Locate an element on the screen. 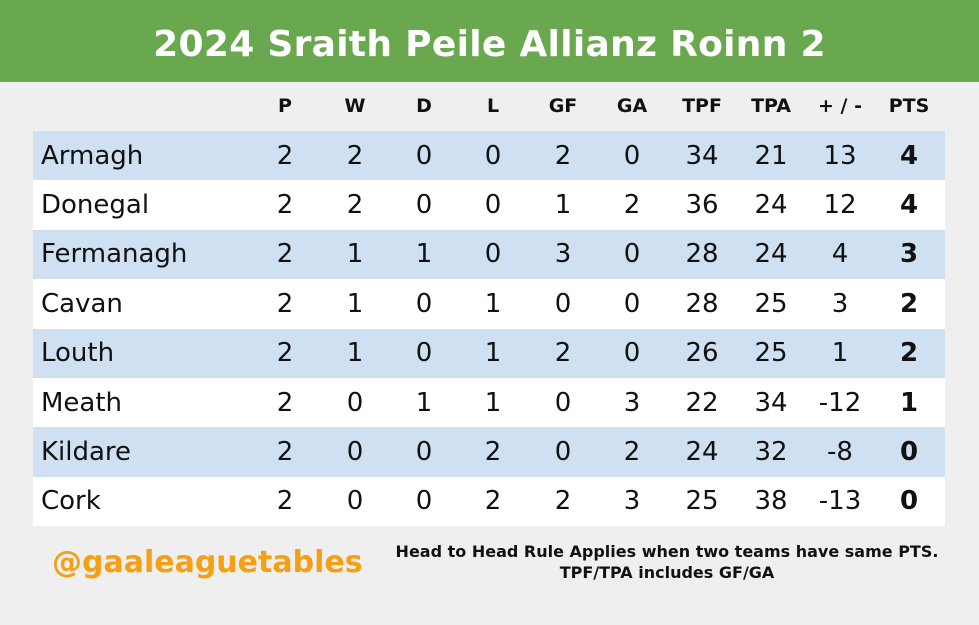 The image size is (979, 625). total-points-for: 24 is located at coordinates (702, 452).